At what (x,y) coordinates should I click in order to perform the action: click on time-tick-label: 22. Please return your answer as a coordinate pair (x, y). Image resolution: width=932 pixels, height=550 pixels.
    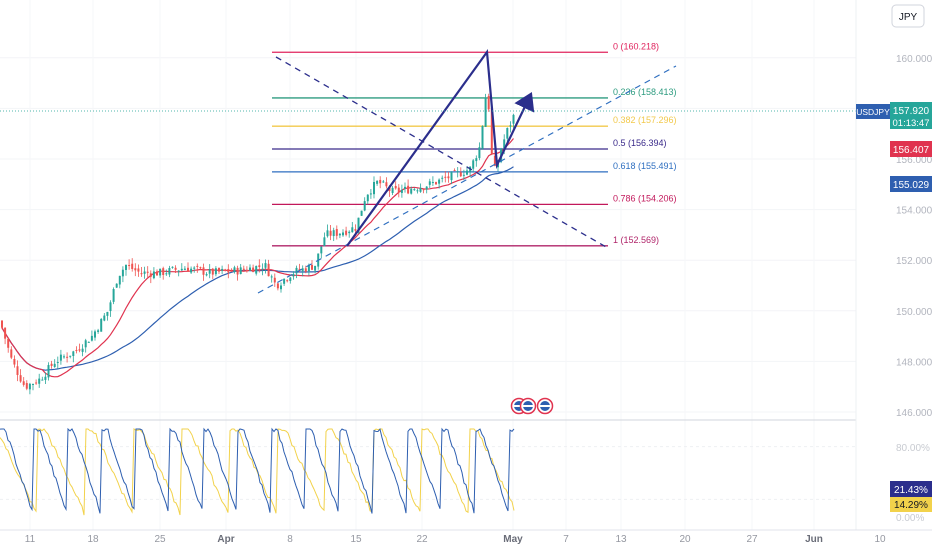
    Looking at the image, I should click on (422, 539).